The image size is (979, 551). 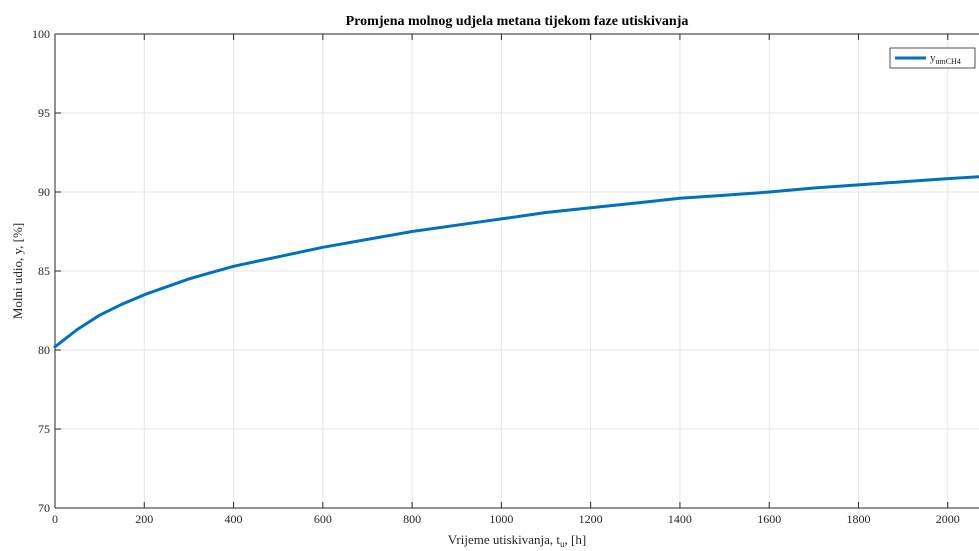 I want to click on y-tick-label-0: 70, so click(x=44, y=508).